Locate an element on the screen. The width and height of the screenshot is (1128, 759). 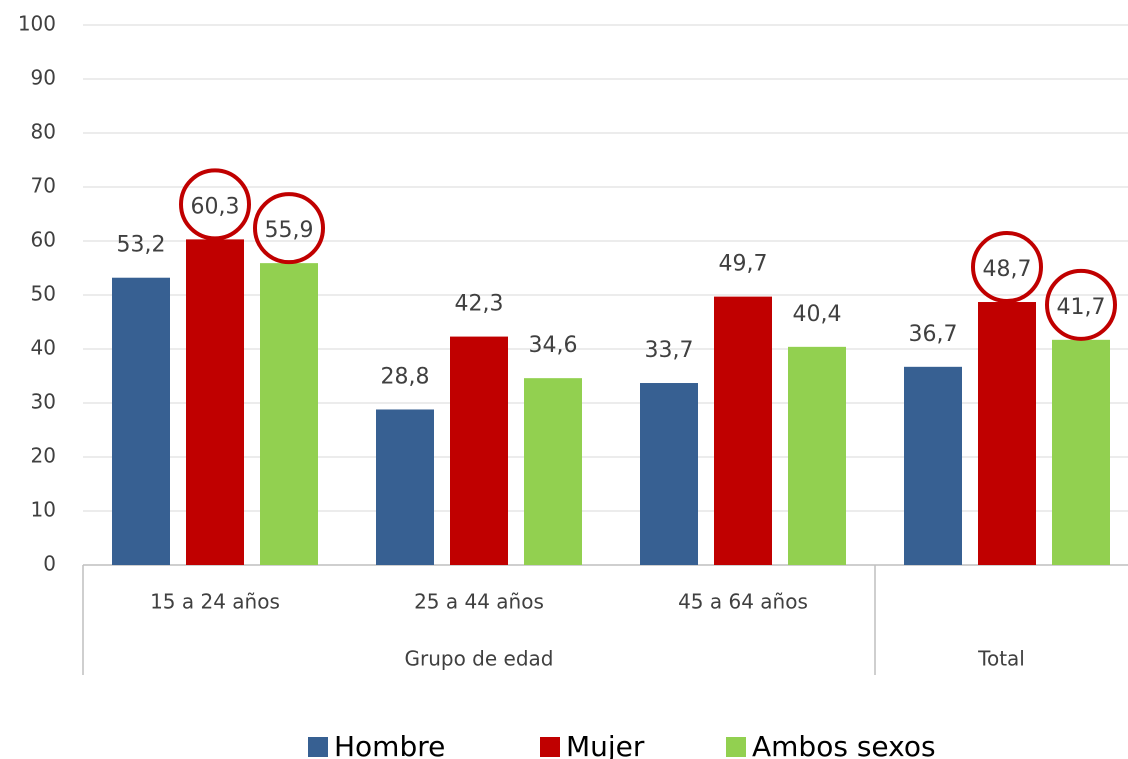
data-label: 60,3 is located at coordinates (215, 206).